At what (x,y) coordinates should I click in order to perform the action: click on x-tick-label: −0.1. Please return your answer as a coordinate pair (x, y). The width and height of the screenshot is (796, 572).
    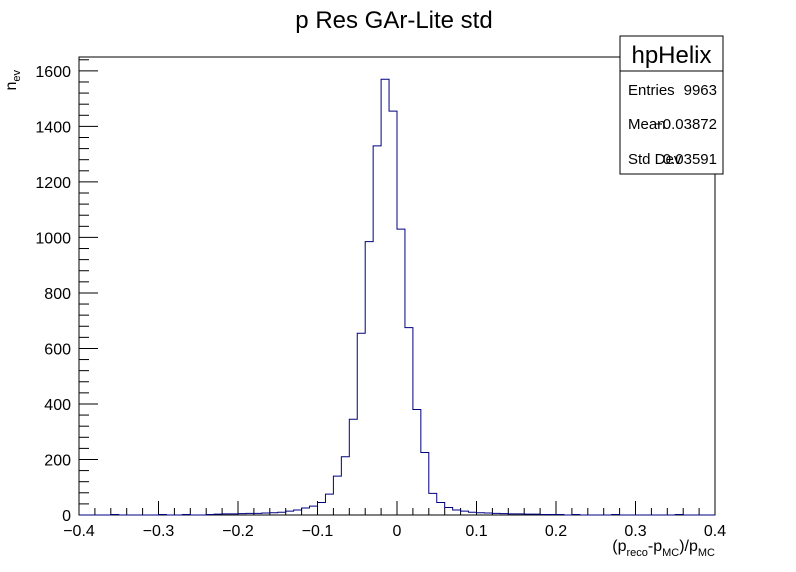
    Looking at the image, I should click on (318, 531).